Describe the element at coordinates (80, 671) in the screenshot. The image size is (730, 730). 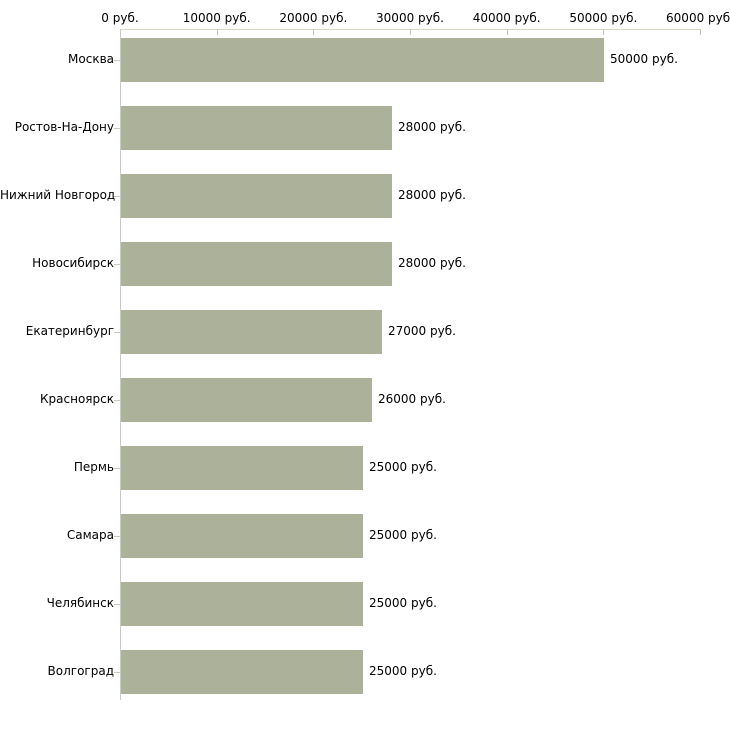
I see `category-label: Волгоград` at that location.